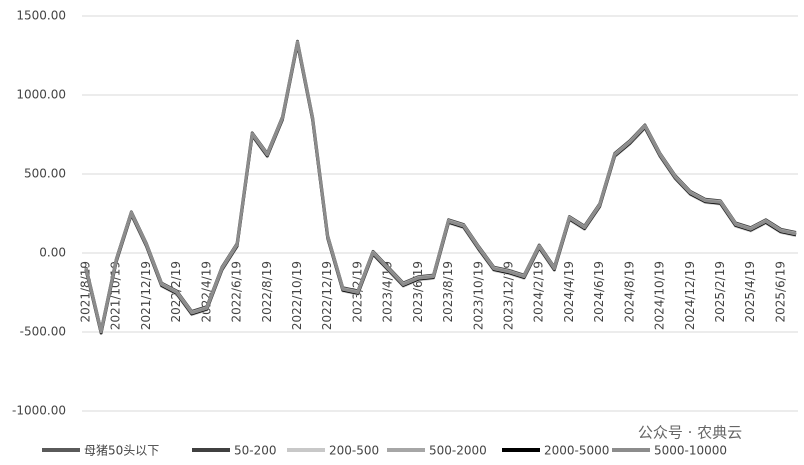  I want to click on legend-label: 5000-10000, so click(690, 451).